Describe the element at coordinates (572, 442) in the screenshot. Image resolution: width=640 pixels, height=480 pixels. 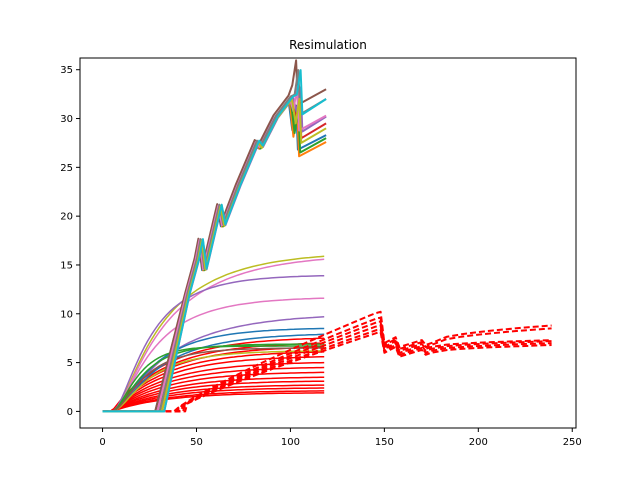
I see `x-tick-label: 250` at that location.